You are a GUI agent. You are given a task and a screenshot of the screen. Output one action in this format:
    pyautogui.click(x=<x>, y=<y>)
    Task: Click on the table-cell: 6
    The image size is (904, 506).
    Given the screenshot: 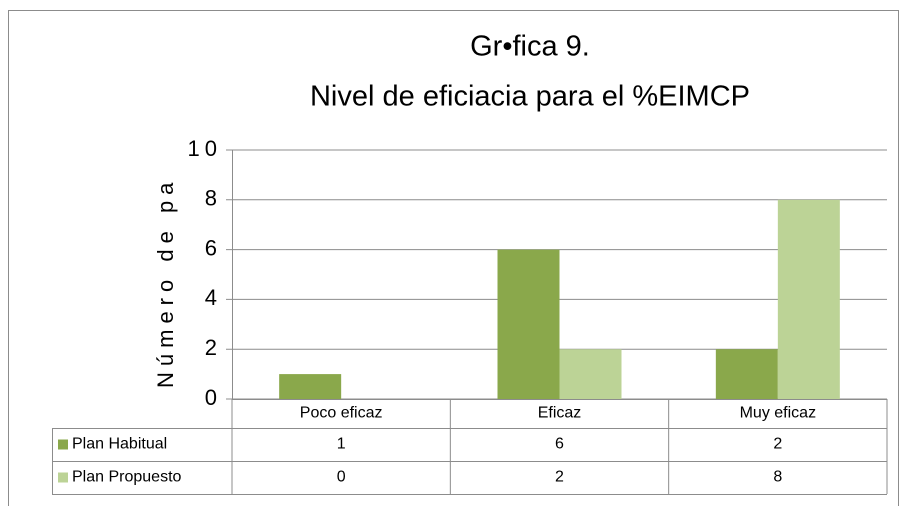 What is the action you would take?
    pyautogui.click(x=559, y=444)
    